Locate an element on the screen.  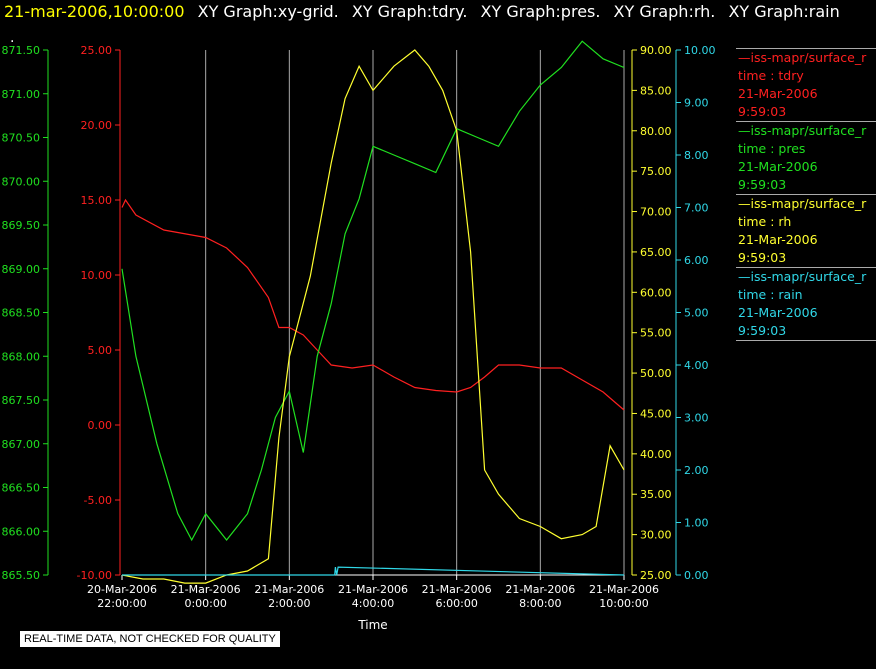
y-tick-label-tdry: 0.00 is located at coordinates (100, 425).